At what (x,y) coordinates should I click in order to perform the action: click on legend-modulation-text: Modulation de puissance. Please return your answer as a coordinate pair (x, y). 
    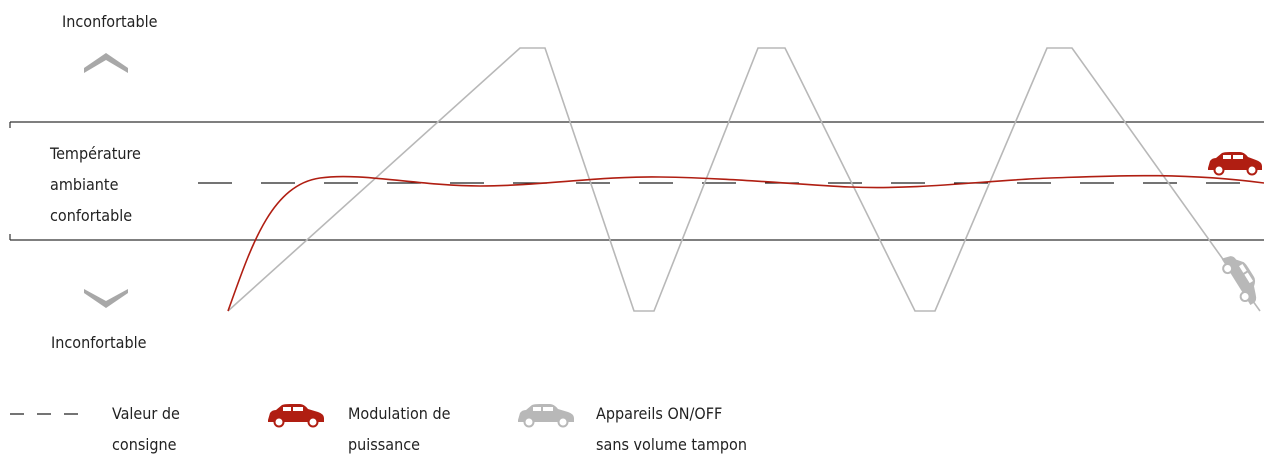
    Looking at the image, I should click on (399, 429).